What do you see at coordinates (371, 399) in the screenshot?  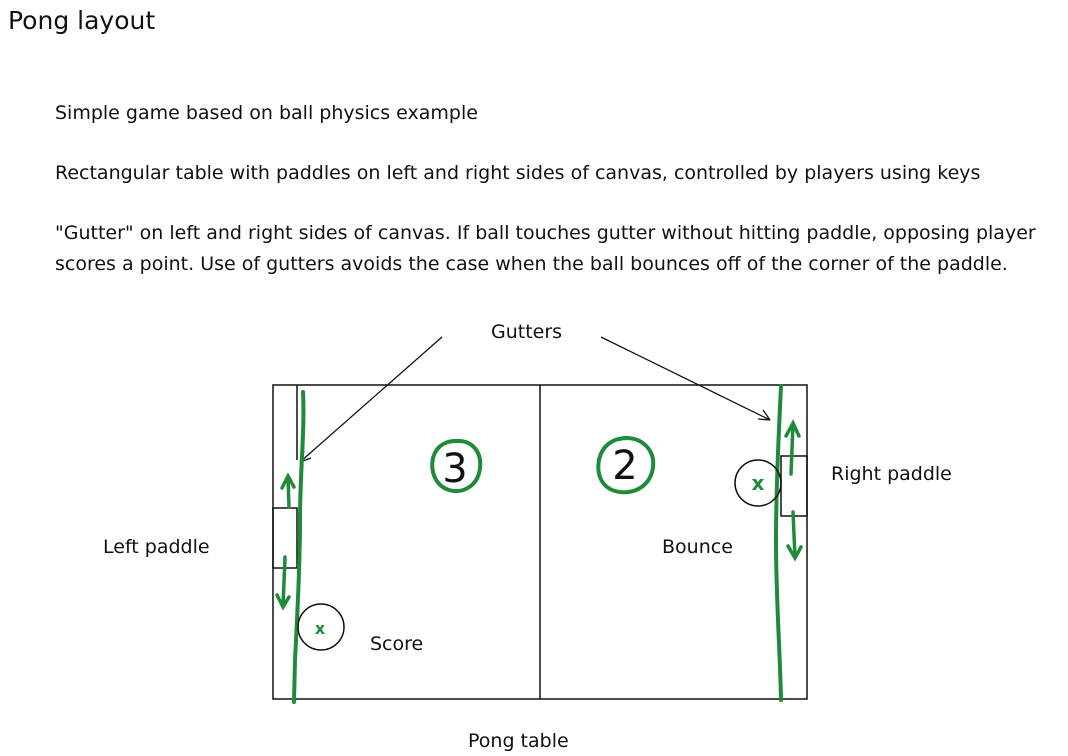 I see `gutter-pointer-left` at bounding box center [371, 399].